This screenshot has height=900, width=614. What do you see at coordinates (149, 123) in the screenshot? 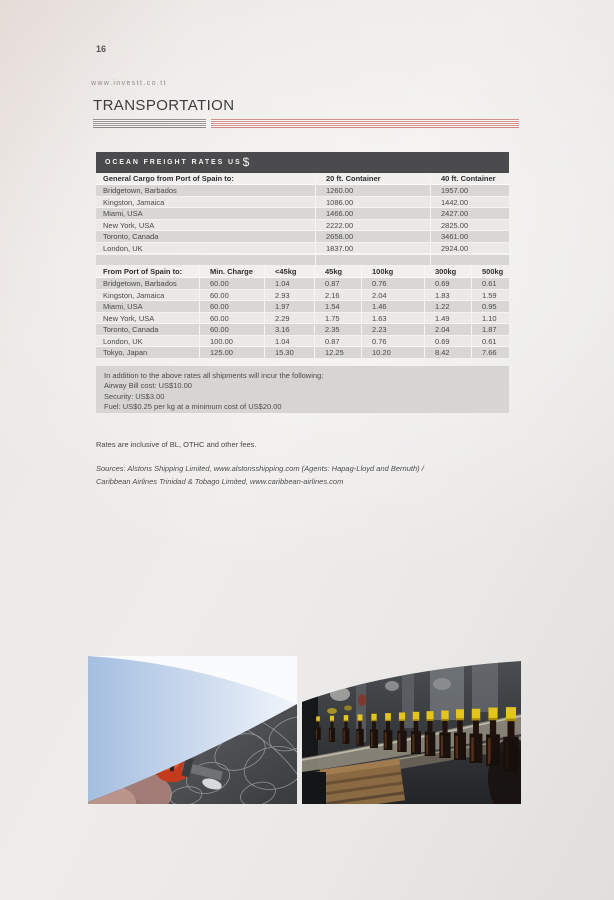
I see `gray-stripe-rule` at bounding box center [149, 123].